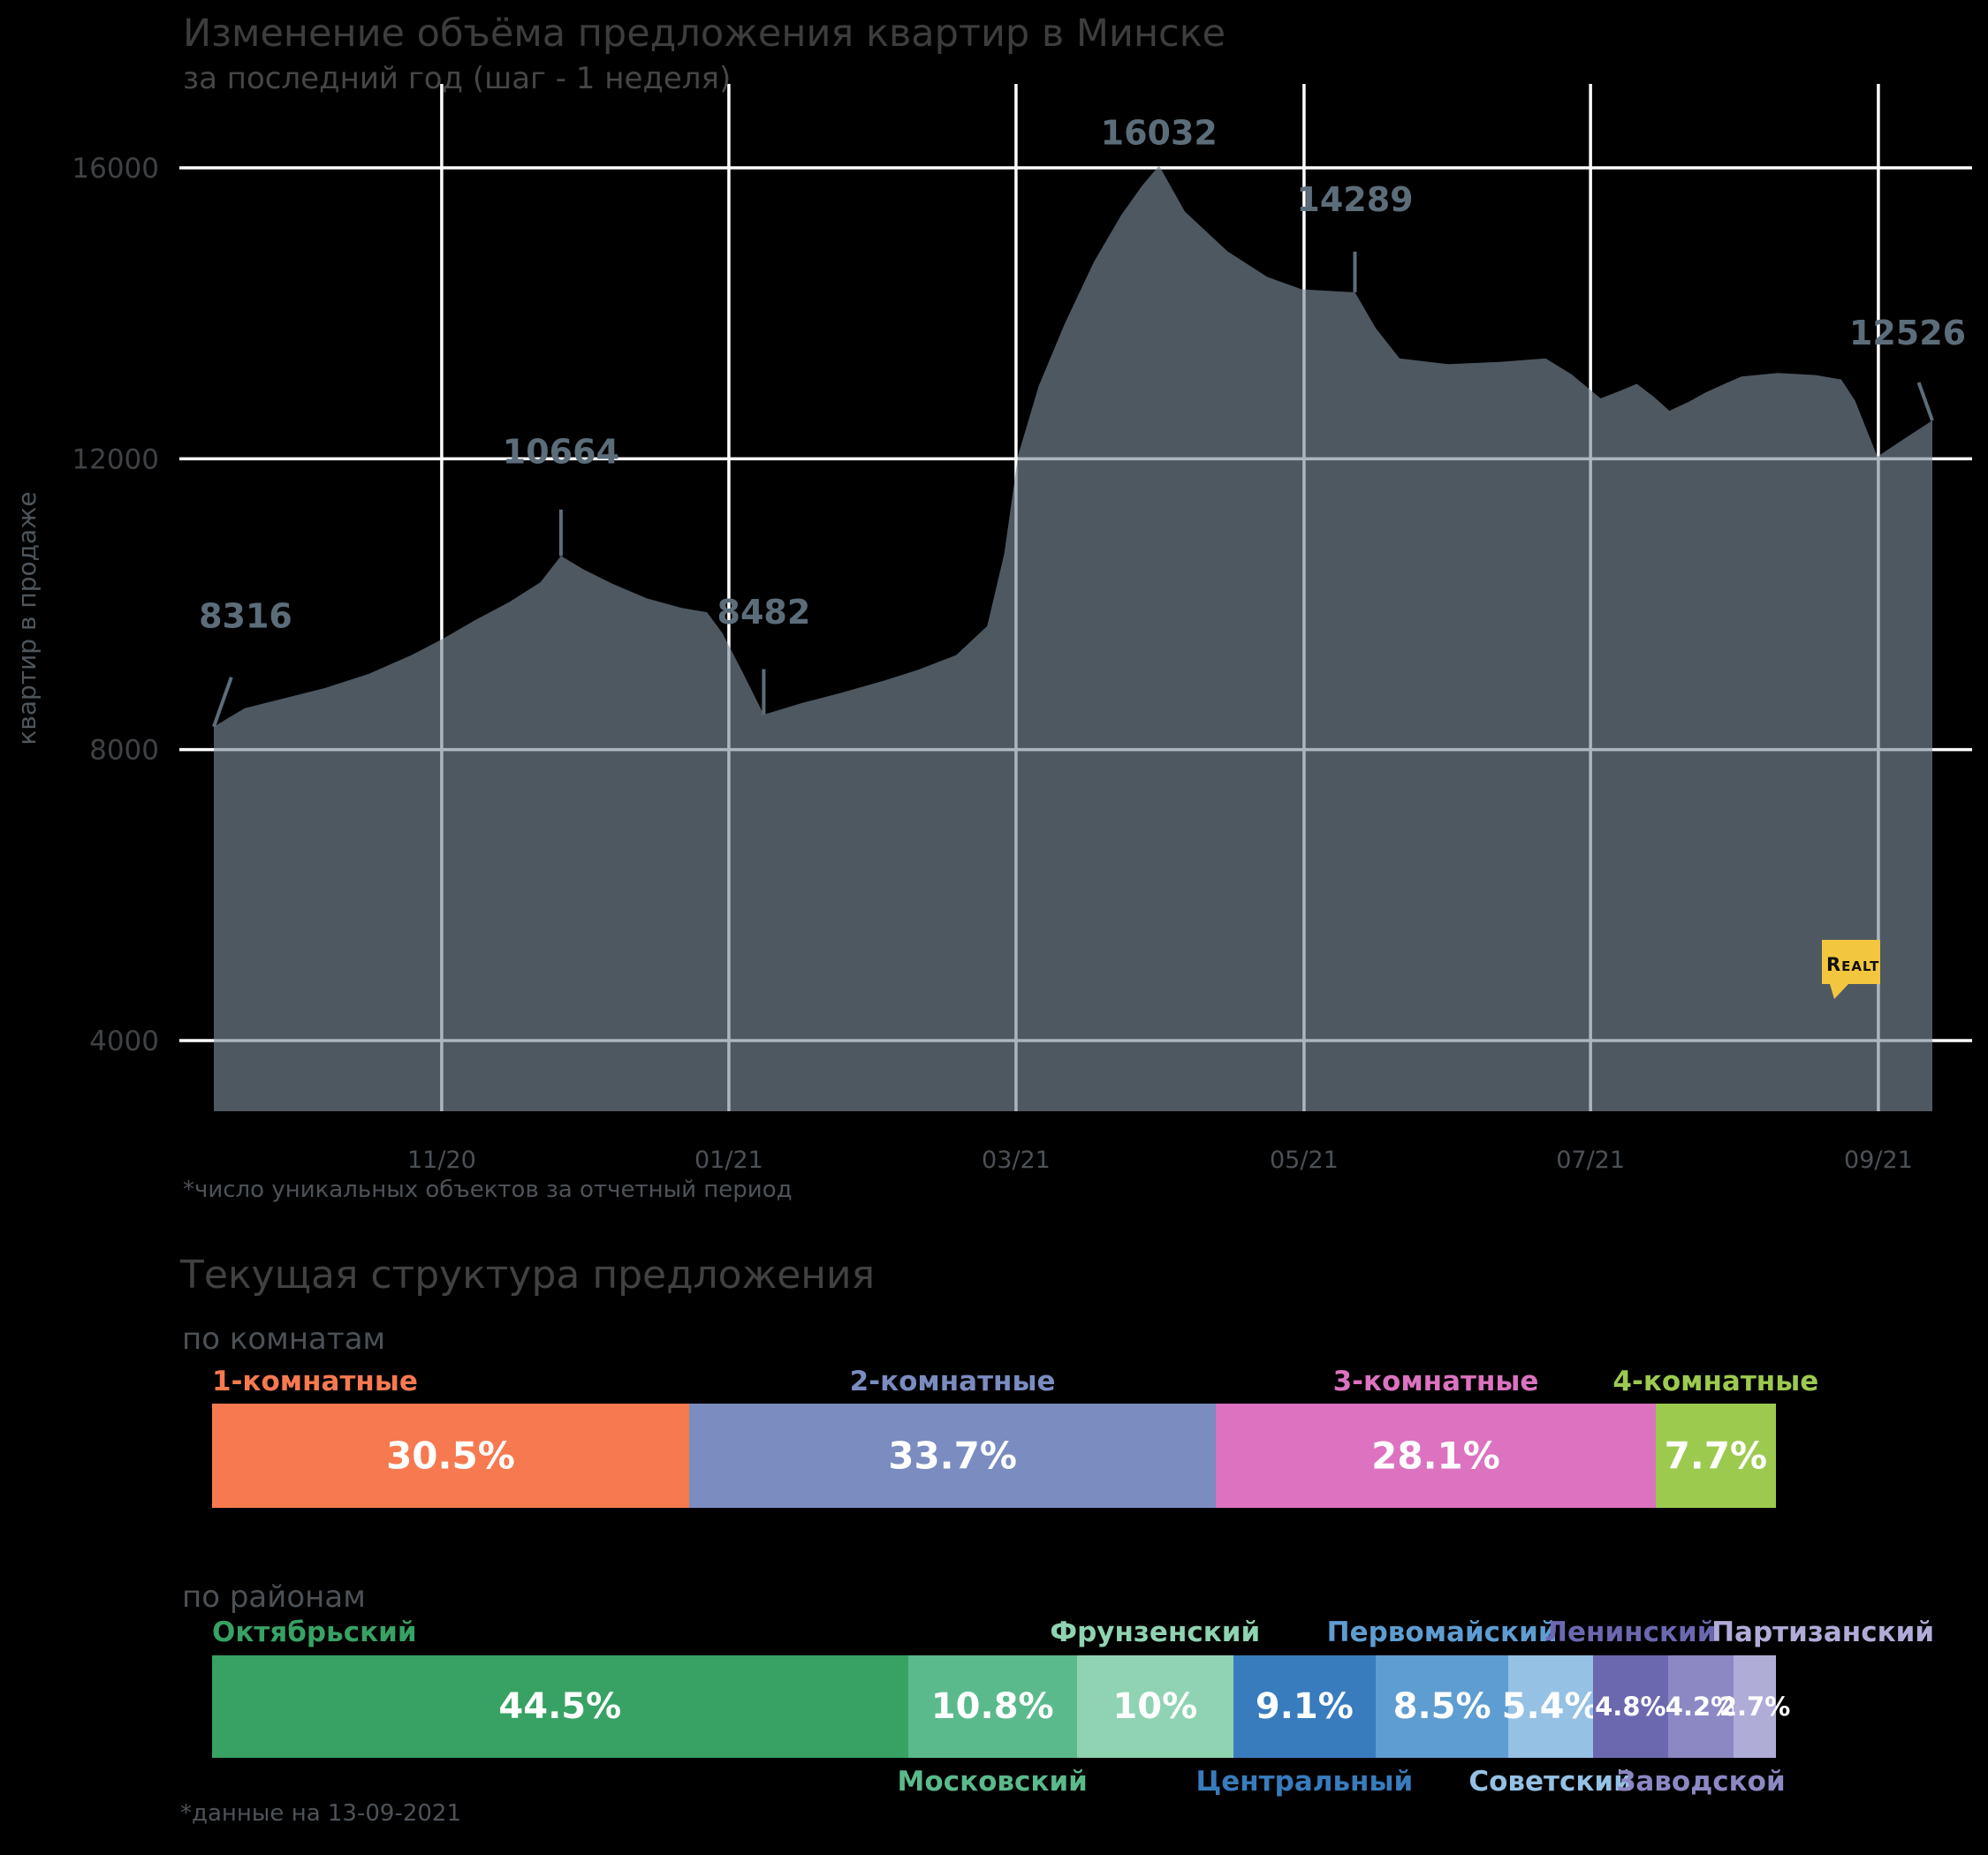 This screenshot has width=1988, height=1855. Describe the element at coordinates (1878, 1160) in the screenshot. I see `x-tick-label: 09/21` at that location.